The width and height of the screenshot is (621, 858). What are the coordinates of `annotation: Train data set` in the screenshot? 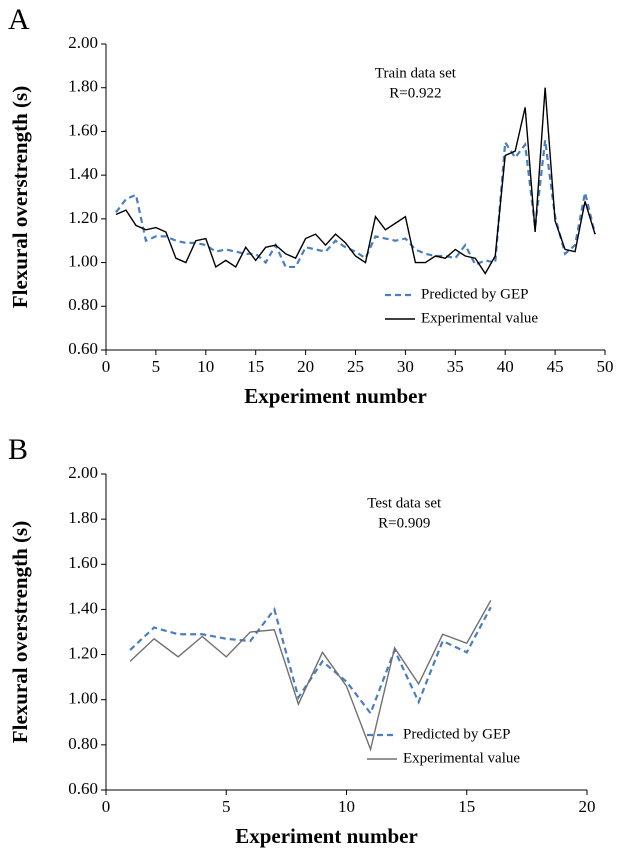 It's located at (416, 73).